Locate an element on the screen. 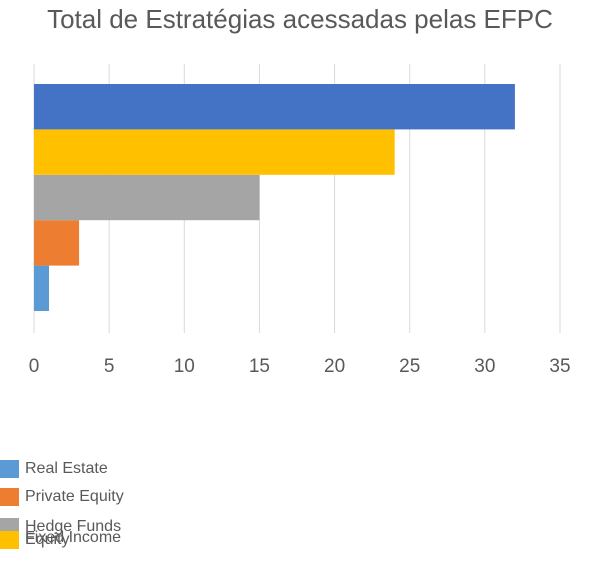  legend-label: Real Estate is located at coordinates (66, 468).